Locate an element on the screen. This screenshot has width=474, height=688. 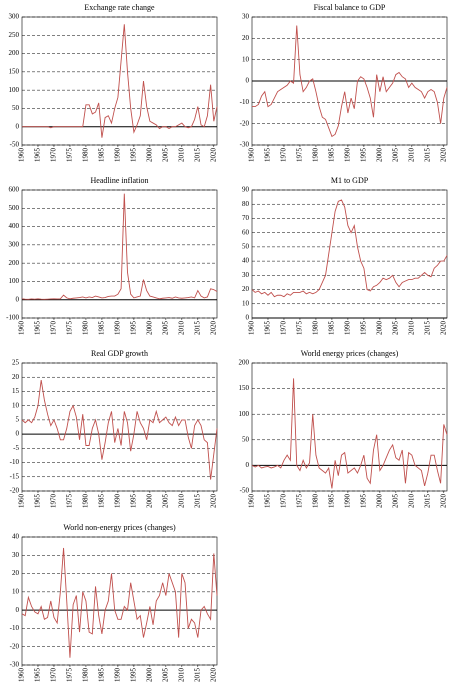
x-tick-label: 1985 is located at coordinates (332, 328).